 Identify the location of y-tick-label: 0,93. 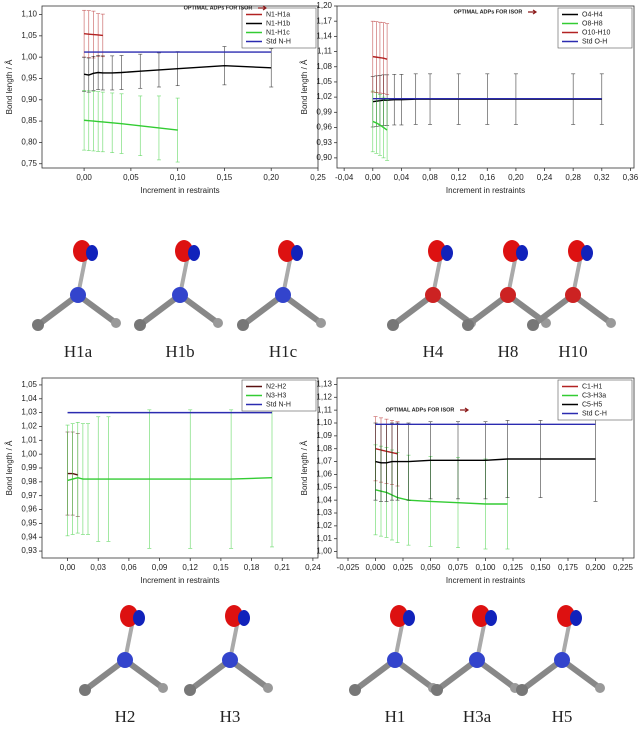
(29, 550).